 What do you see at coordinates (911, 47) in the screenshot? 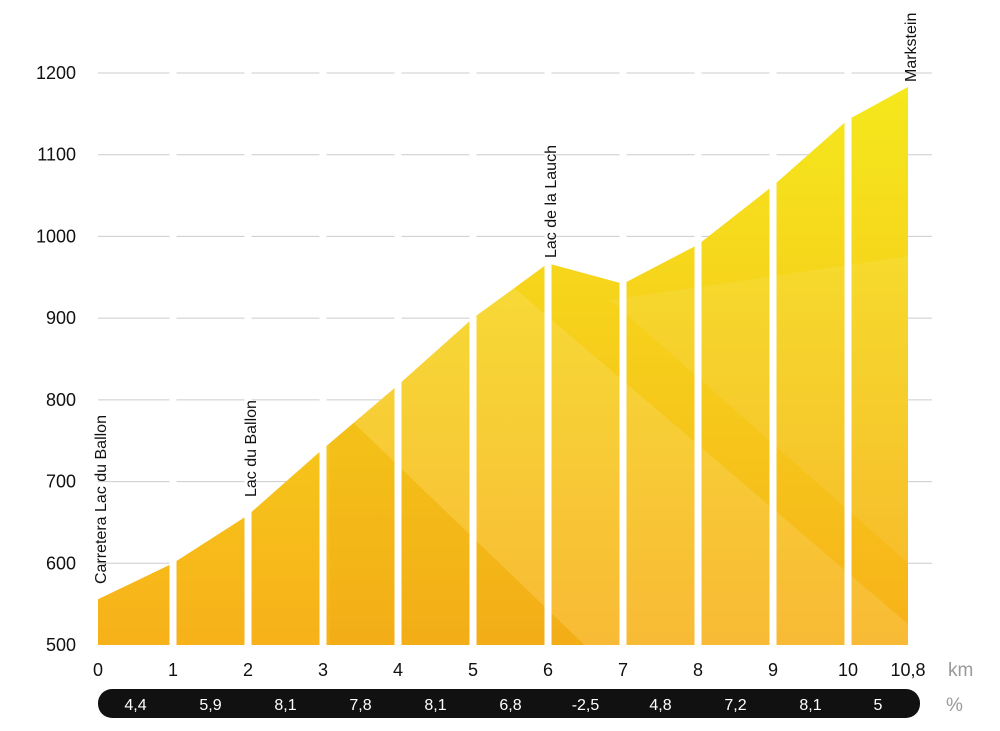
I see `waypoint-label: Markstein` at bounding box center [911, 47].